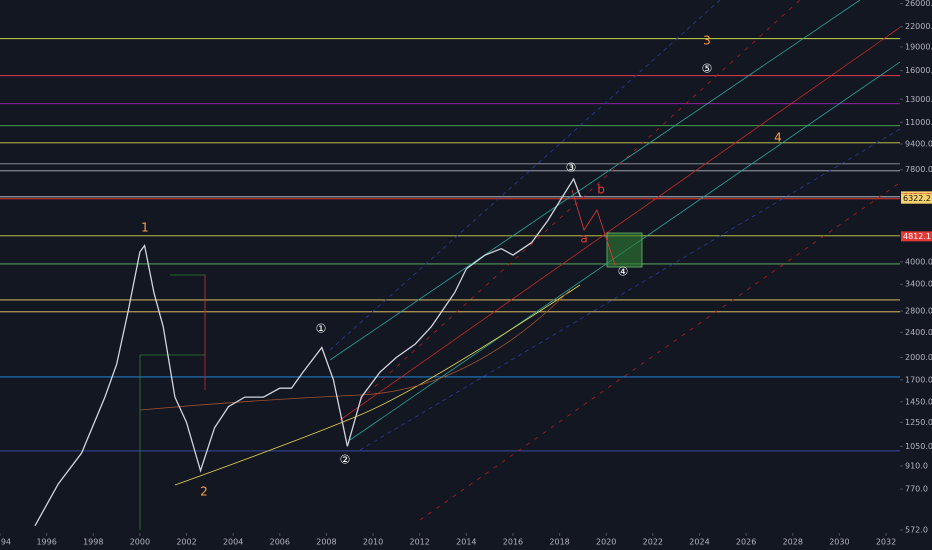  What do you see at coordinates (345, 460) in the screenshot?
I see `wave-label: ②` at bounding box center [345, 460].